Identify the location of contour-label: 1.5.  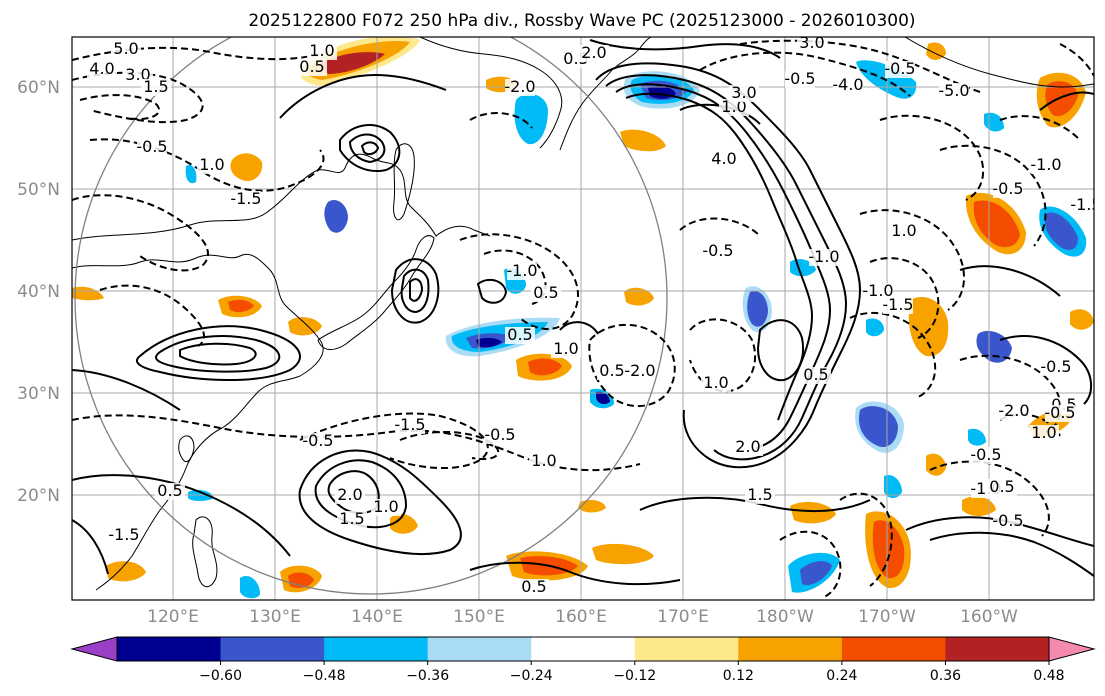
(759, 494).